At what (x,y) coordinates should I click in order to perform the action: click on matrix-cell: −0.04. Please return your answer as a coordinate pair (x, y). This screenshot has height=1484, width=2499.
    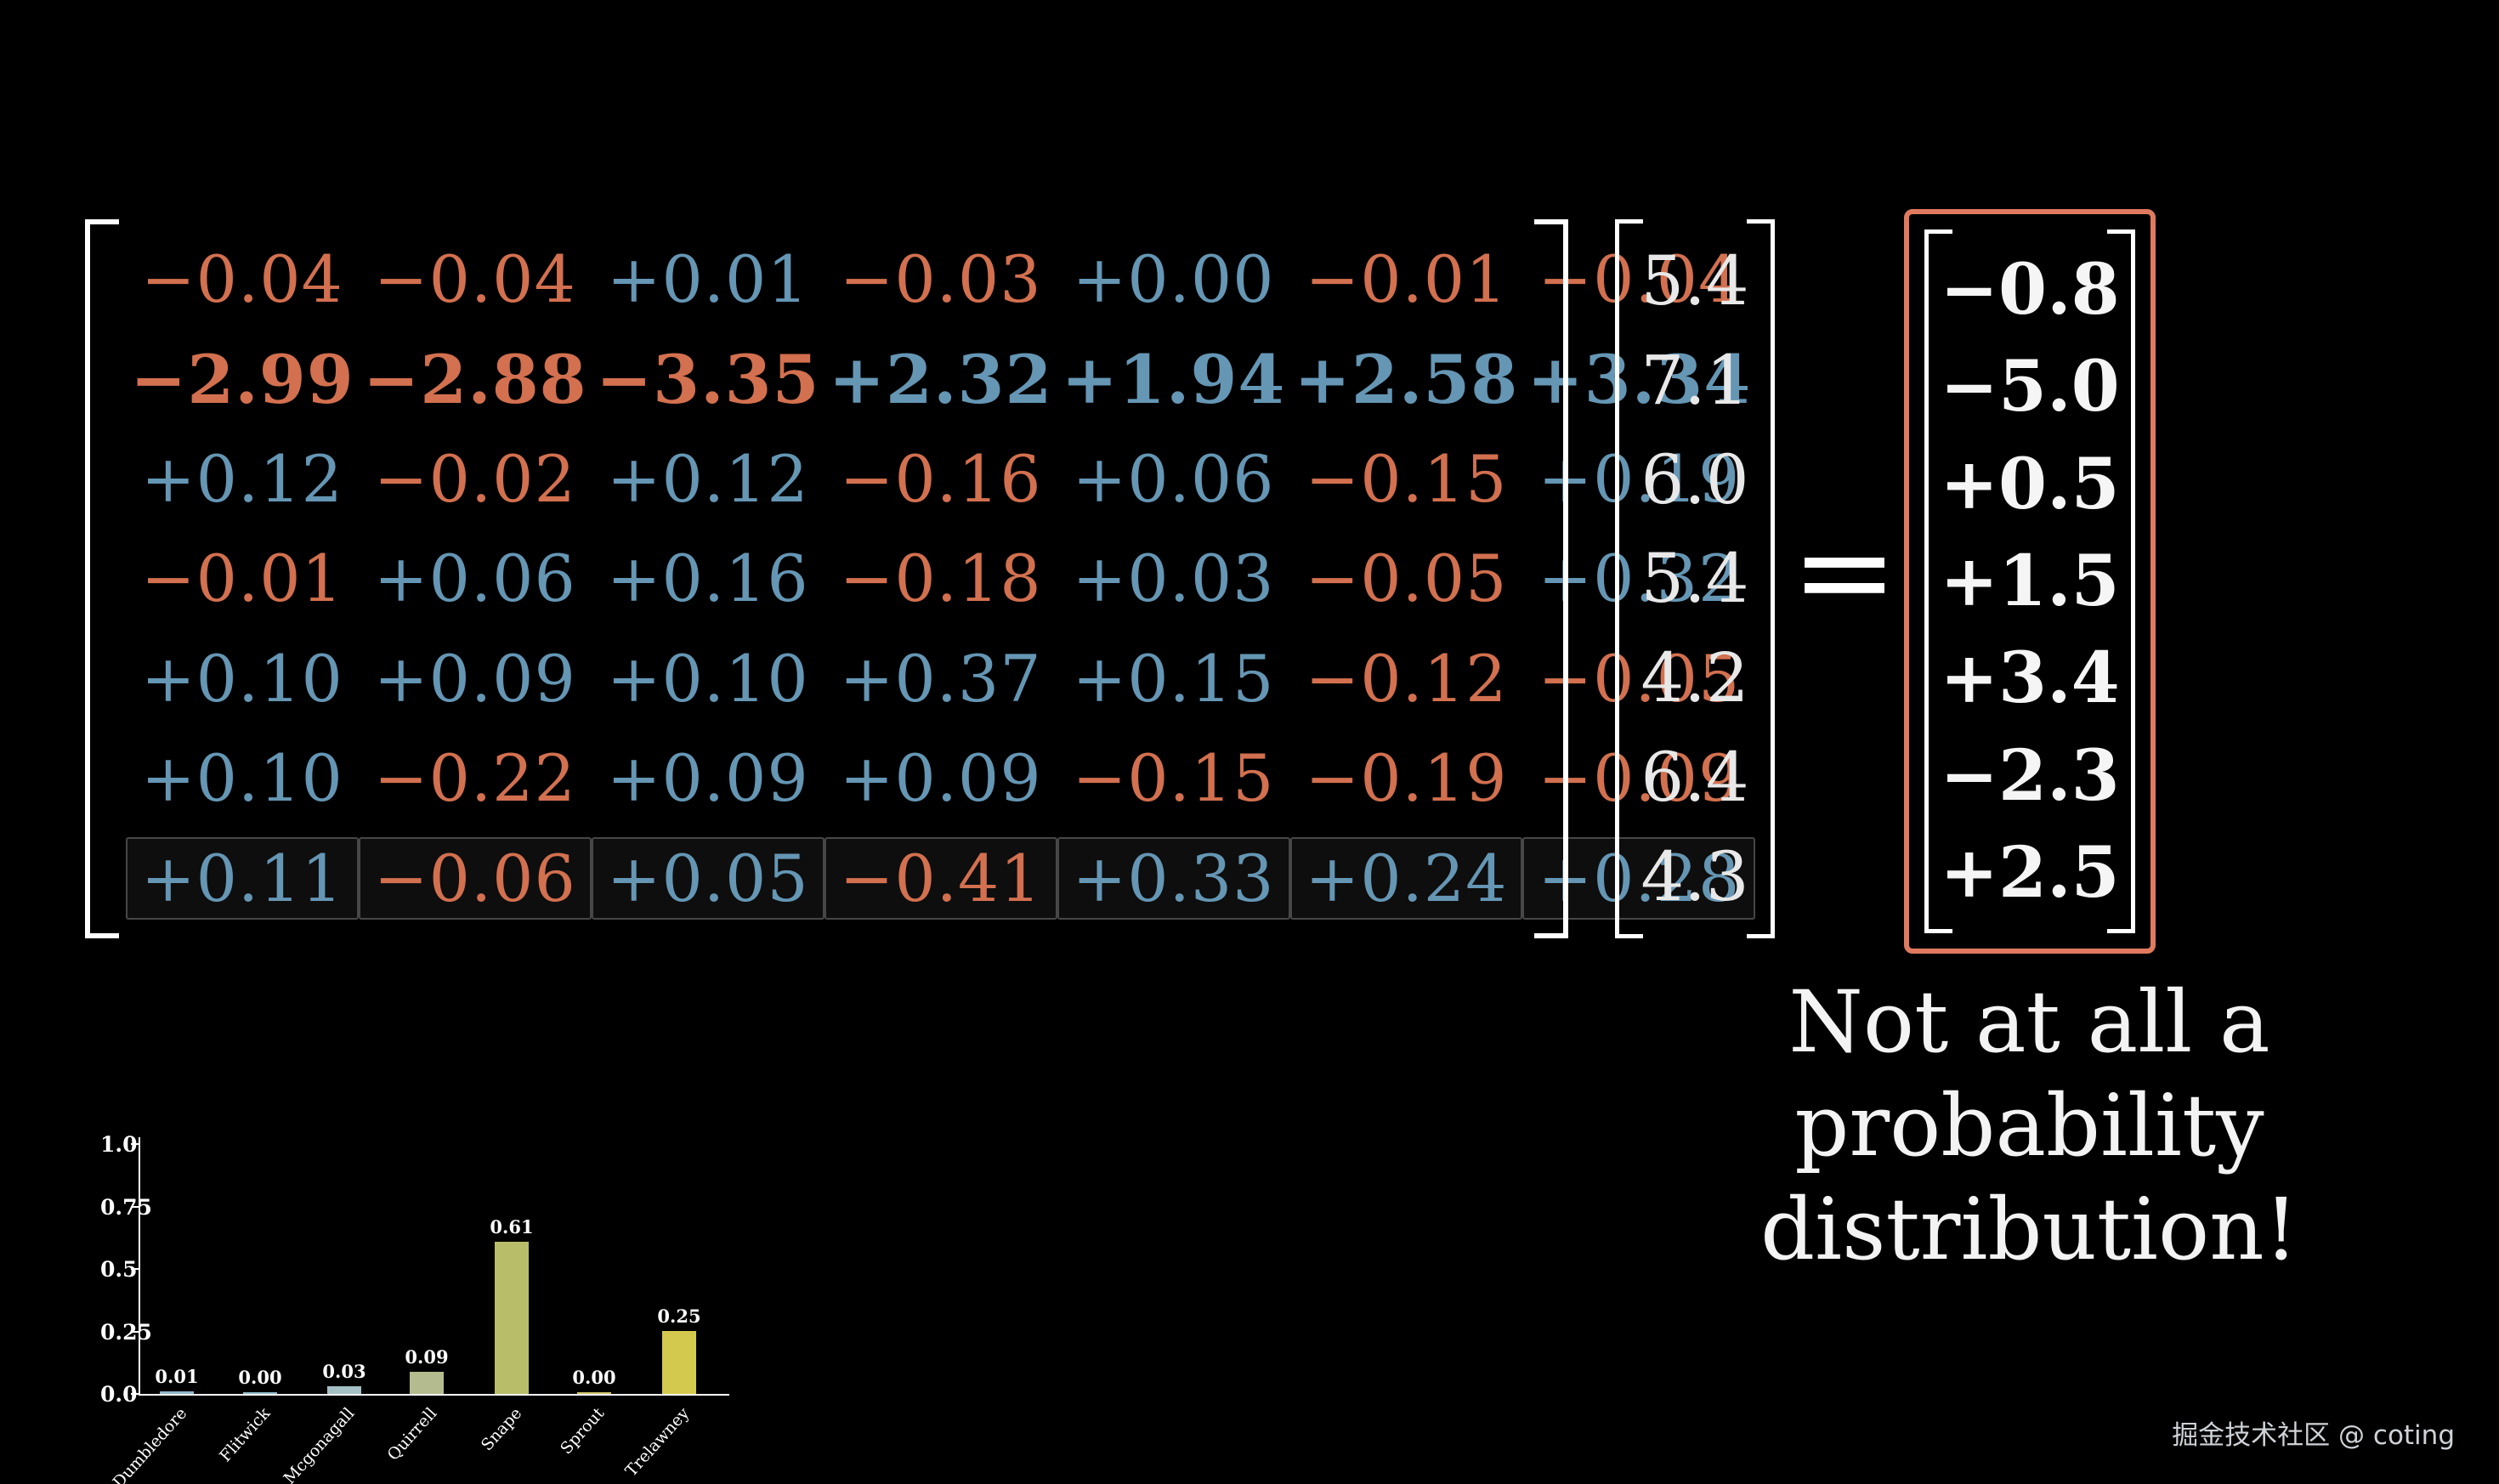
    Looking at the image, I should click on (242, 279).